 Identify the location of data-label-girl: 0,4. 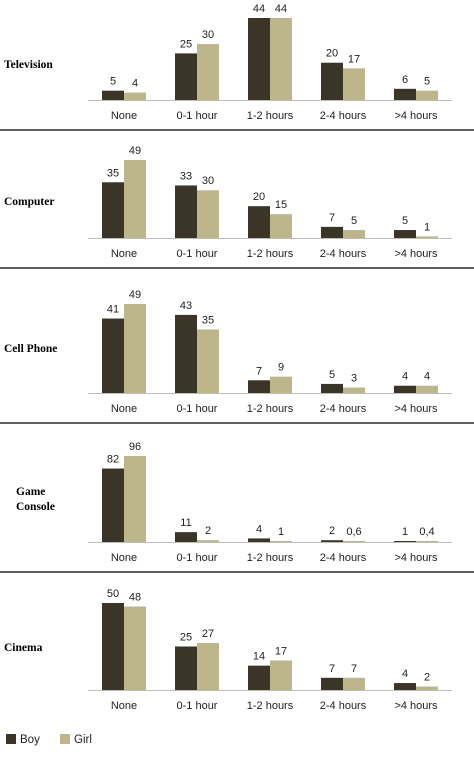
(426, 532).